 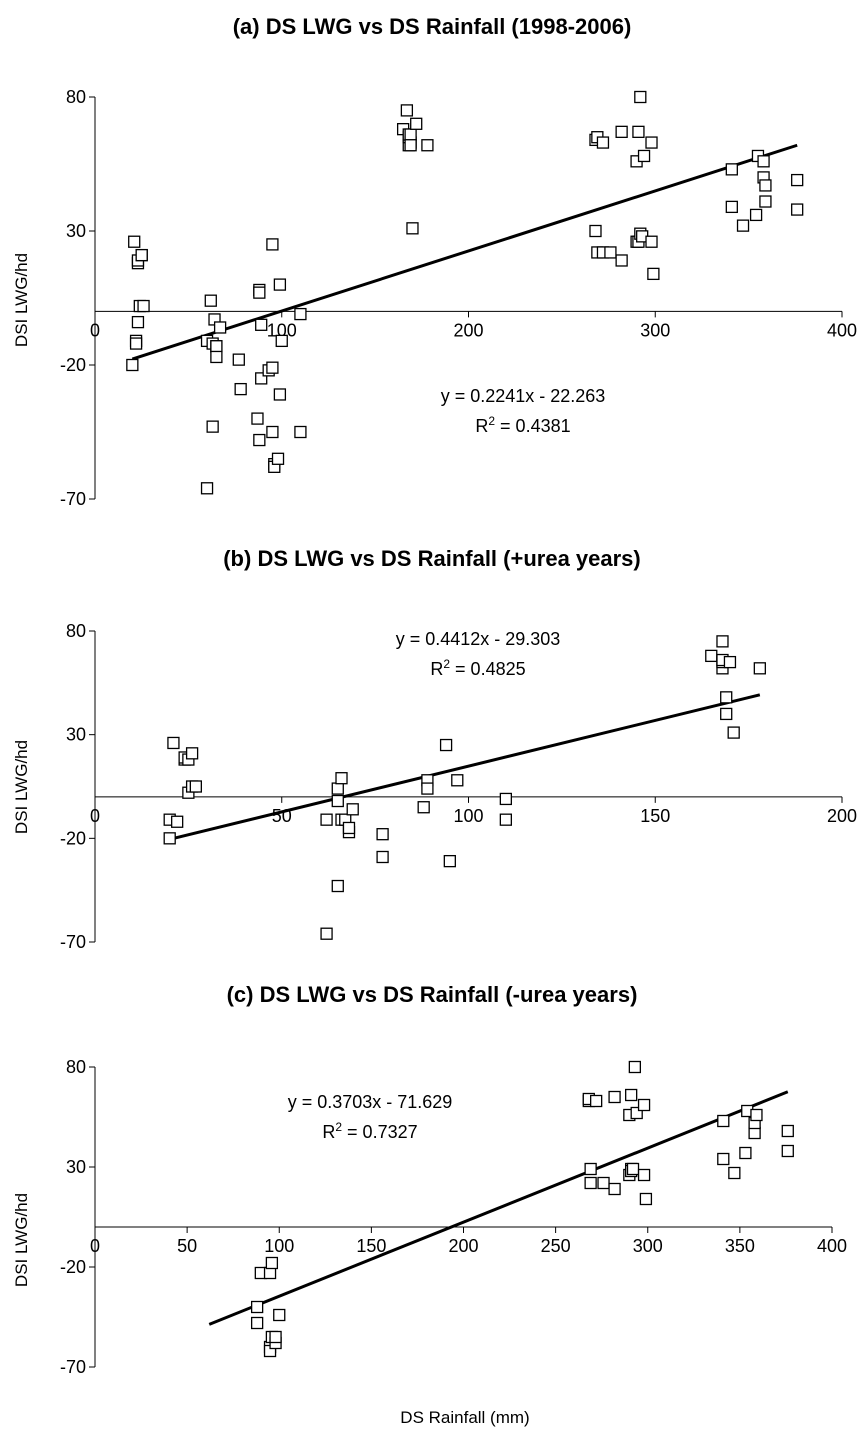 I want to click on x-tick-label: 350, so click(x=740, y=1246).